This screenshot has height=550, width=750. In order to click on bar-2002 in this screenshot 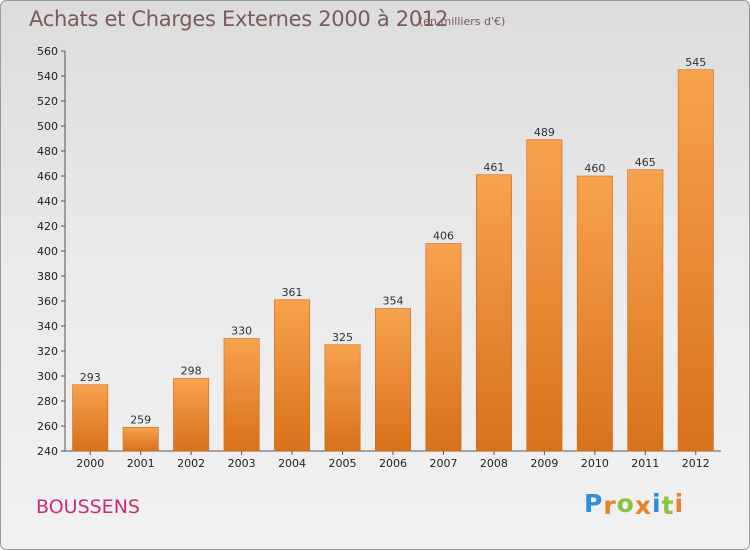, I will do `click(191, 415)`.